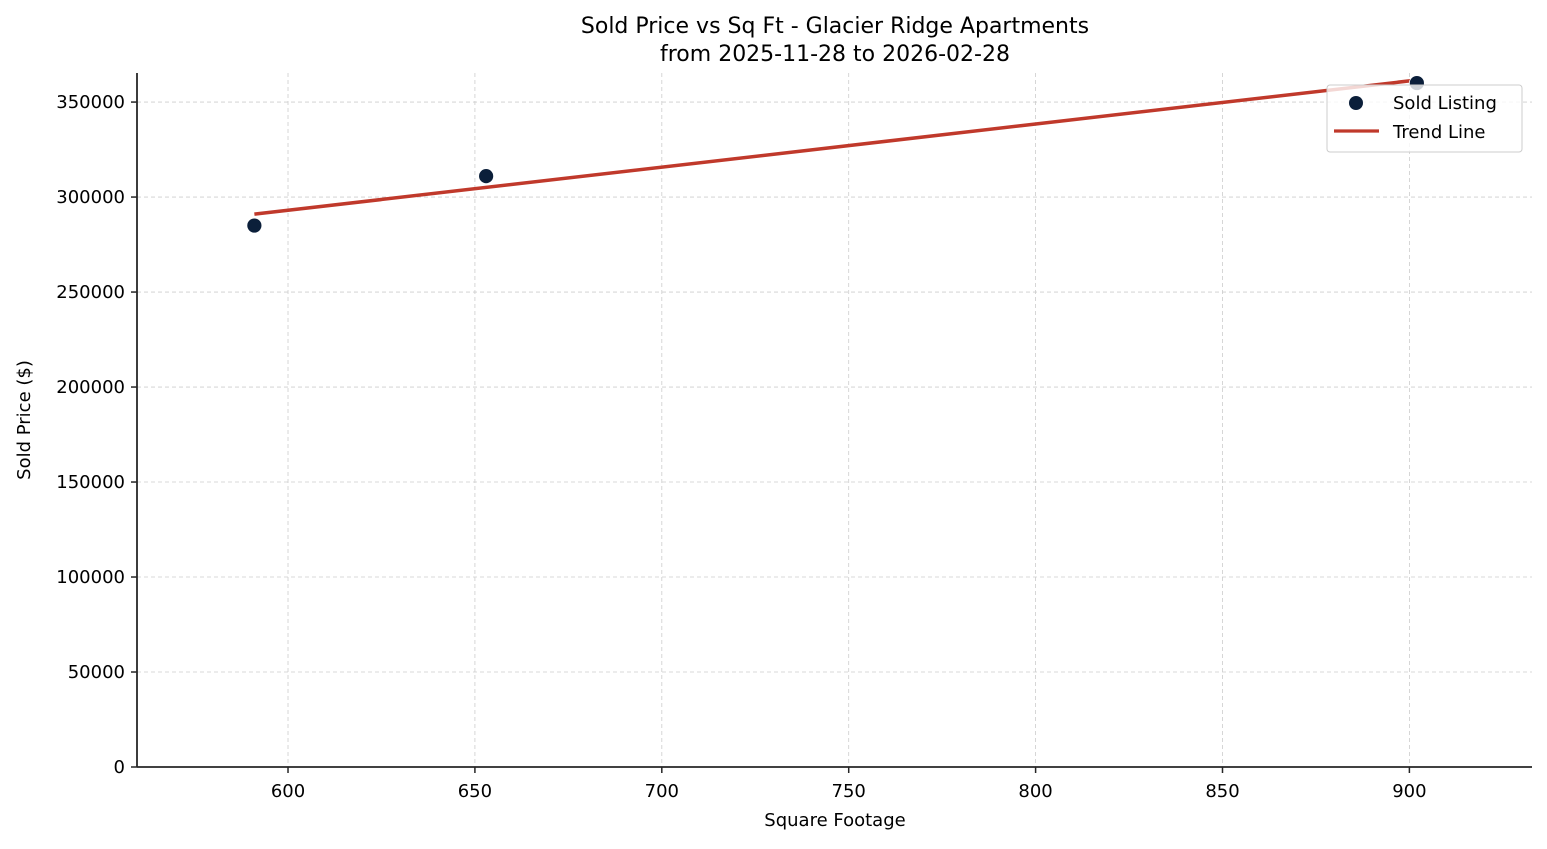 The width and height of the screenshot is (1547, 849). What do you see at coordinates (90, 292) in the screenshot?
I see `y-tick-label: 250000` at bounding box center [90, 292].